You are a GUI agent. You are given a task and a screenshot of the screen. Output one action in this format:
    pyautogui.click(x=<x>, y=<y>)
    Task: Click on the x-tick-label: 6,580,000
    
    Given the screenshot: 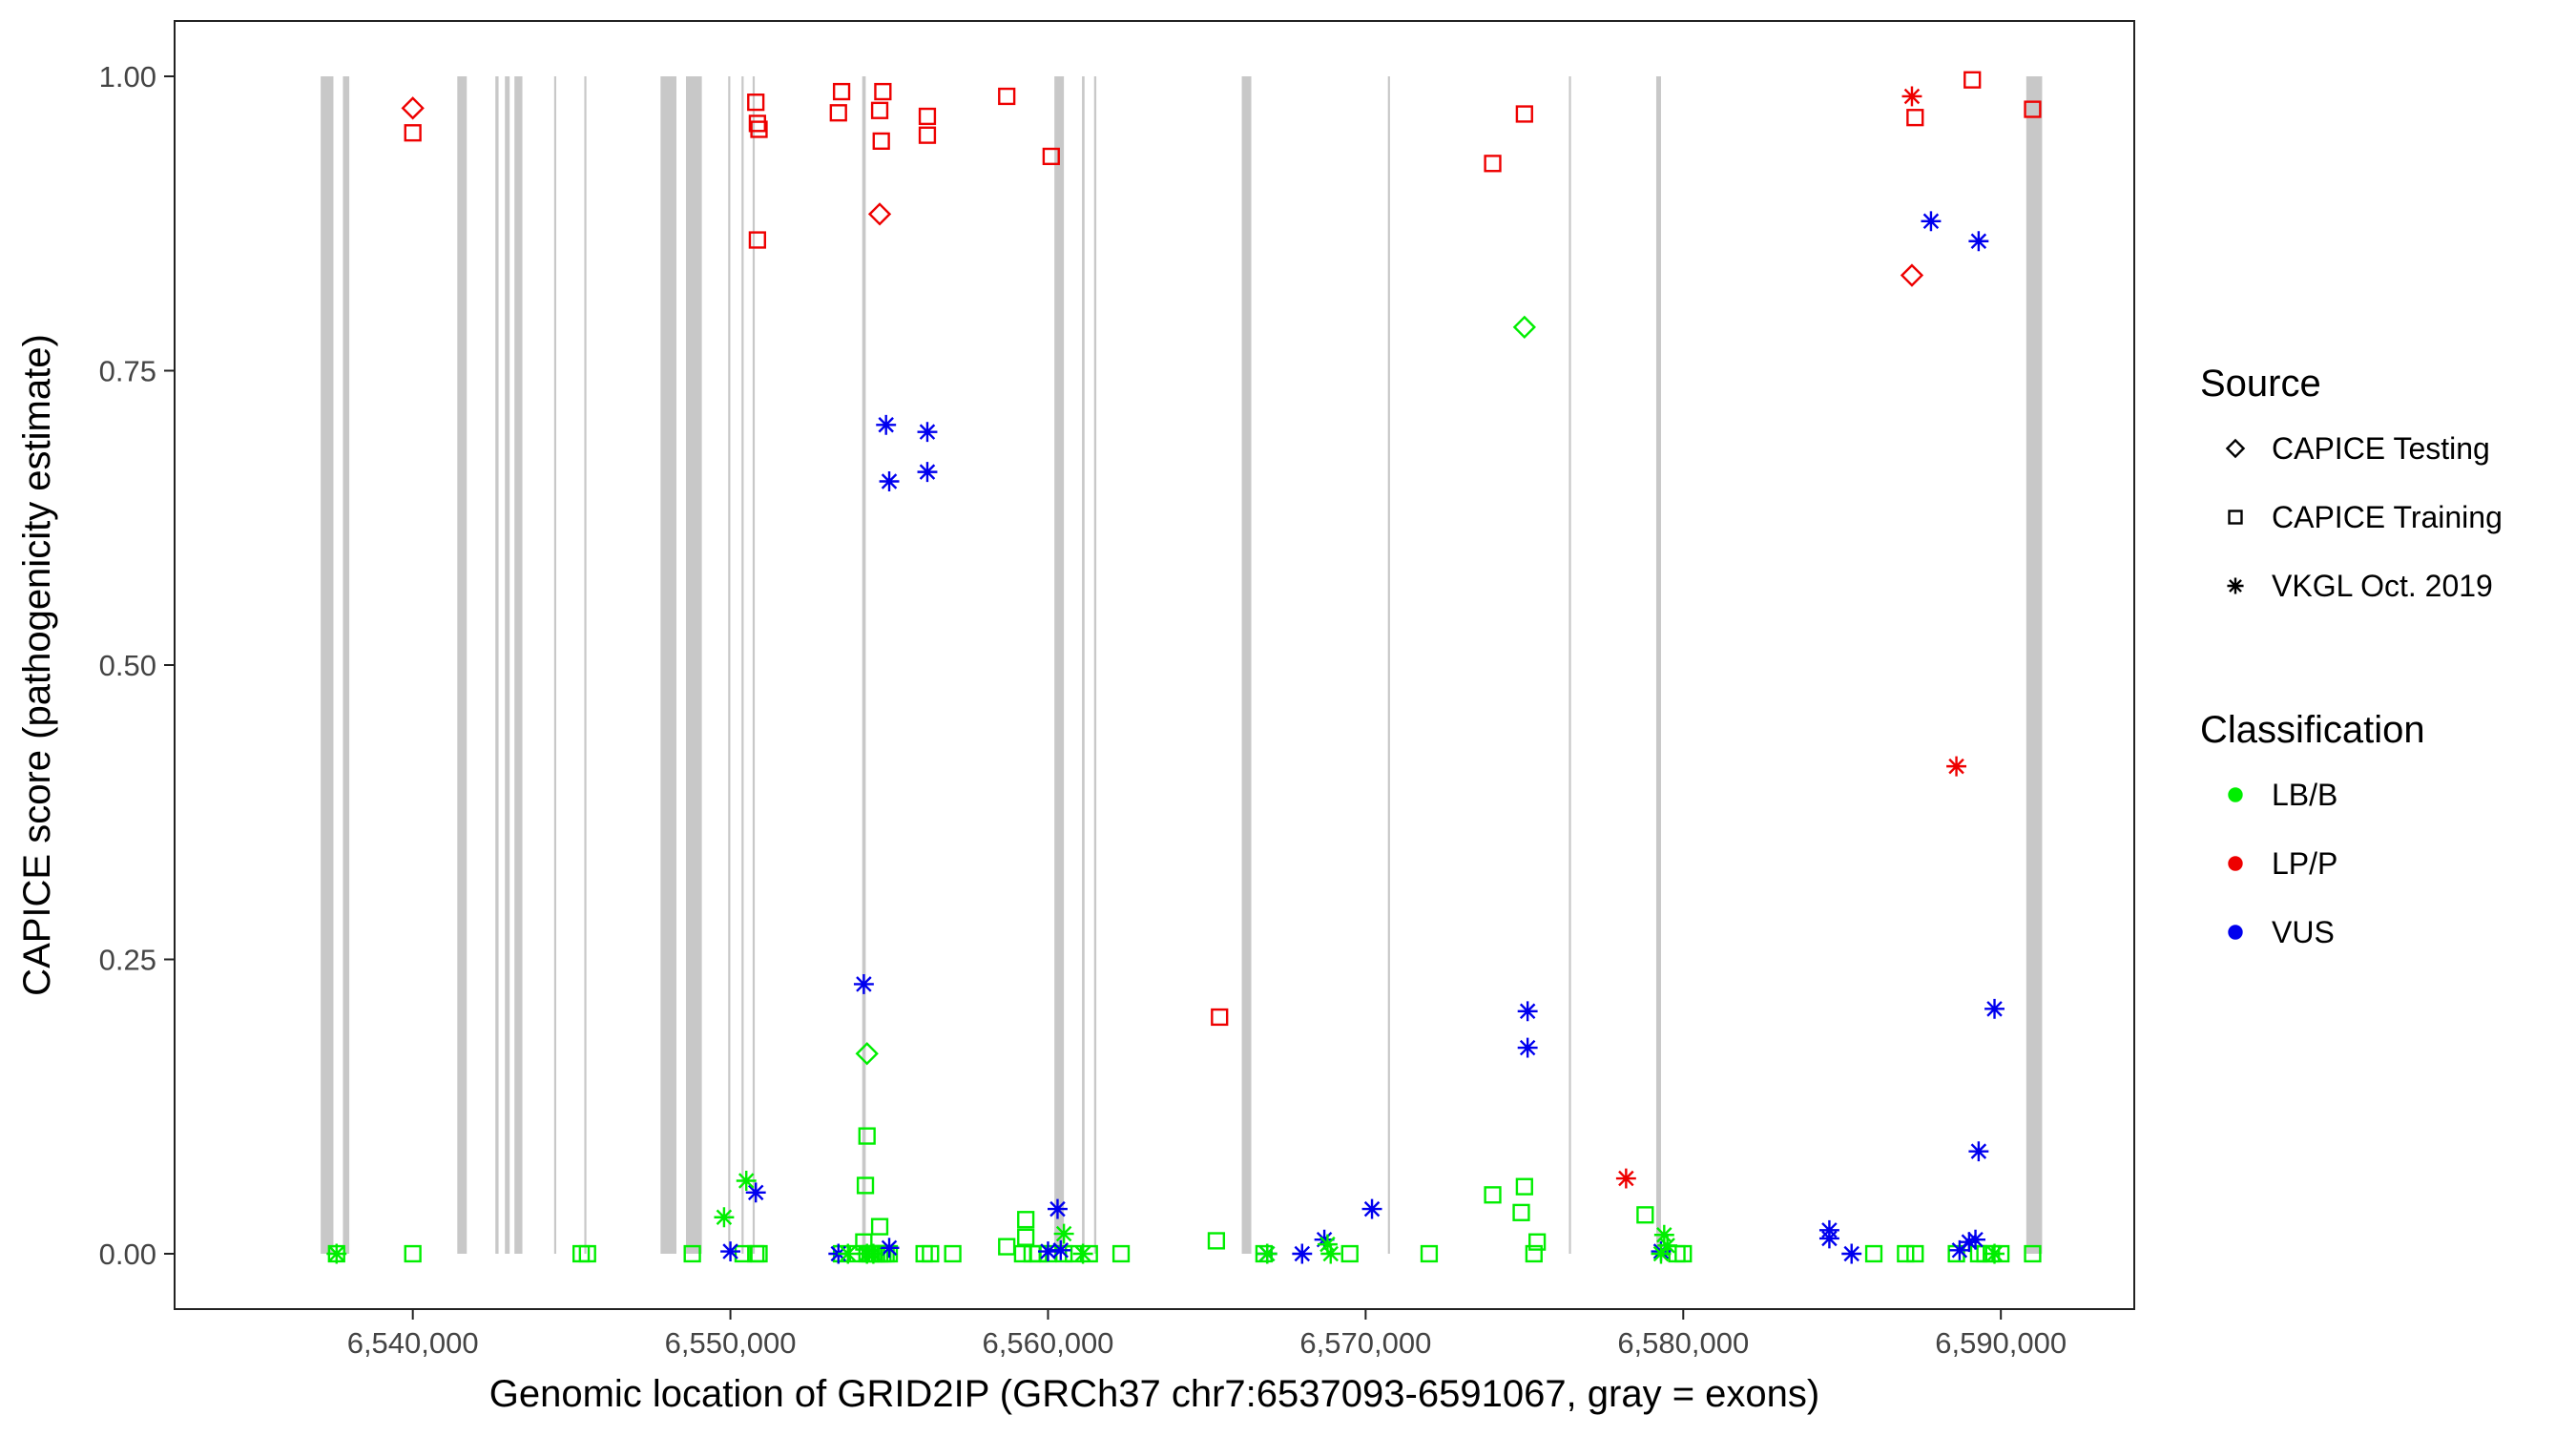 What is the action you would take?
    pyautogui.click(x=1683, y=1343)
    